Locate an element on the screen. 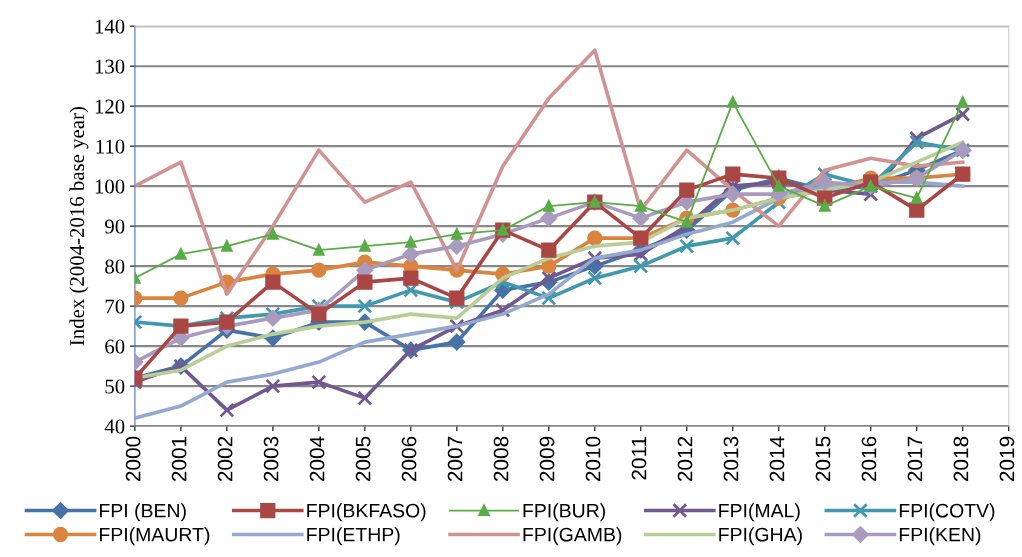 The height and width of the screenshot is (557, 1022). y-tick-label: 120 is located at coordinates (110, 106).